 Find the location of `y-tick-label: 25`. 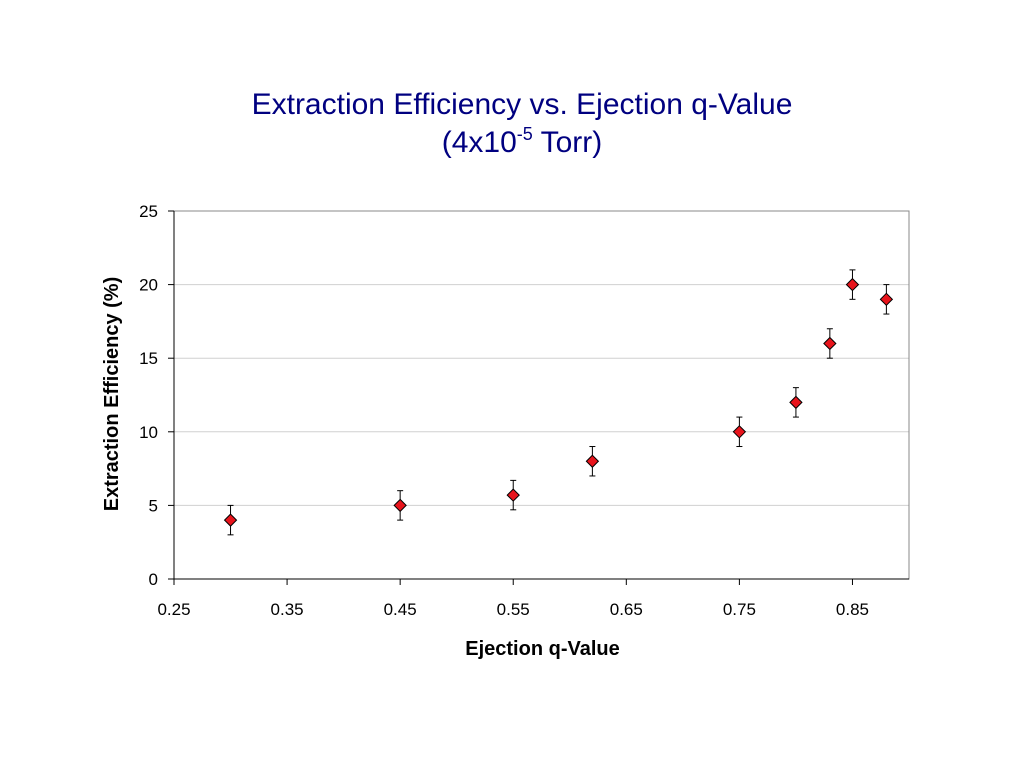

y-tick-label: 25 is located at coordinates (148, 211).